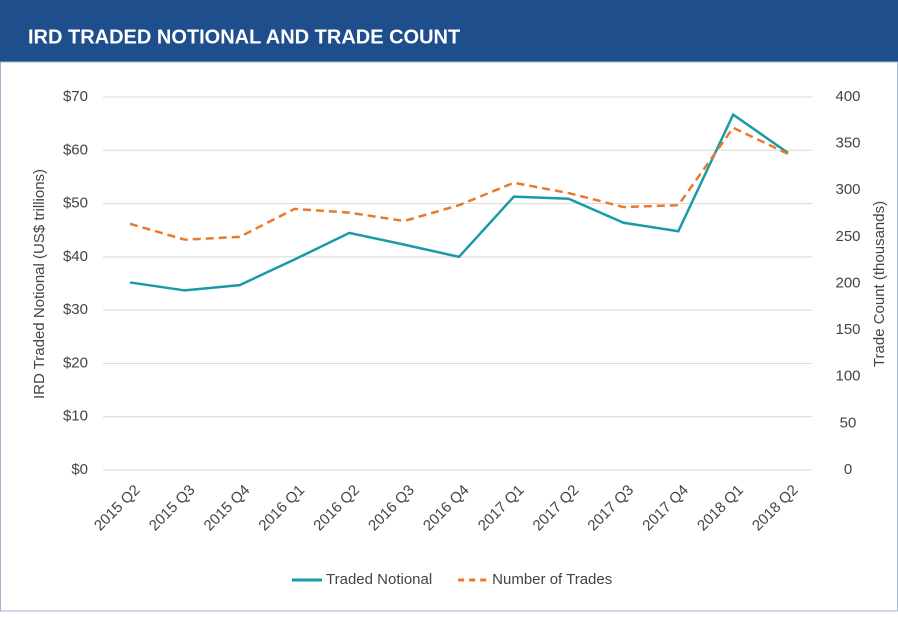 The width and height of the screenshot is (898, 617). I want to click on x-tick-label: 2016 Q1, so click(281, 508).